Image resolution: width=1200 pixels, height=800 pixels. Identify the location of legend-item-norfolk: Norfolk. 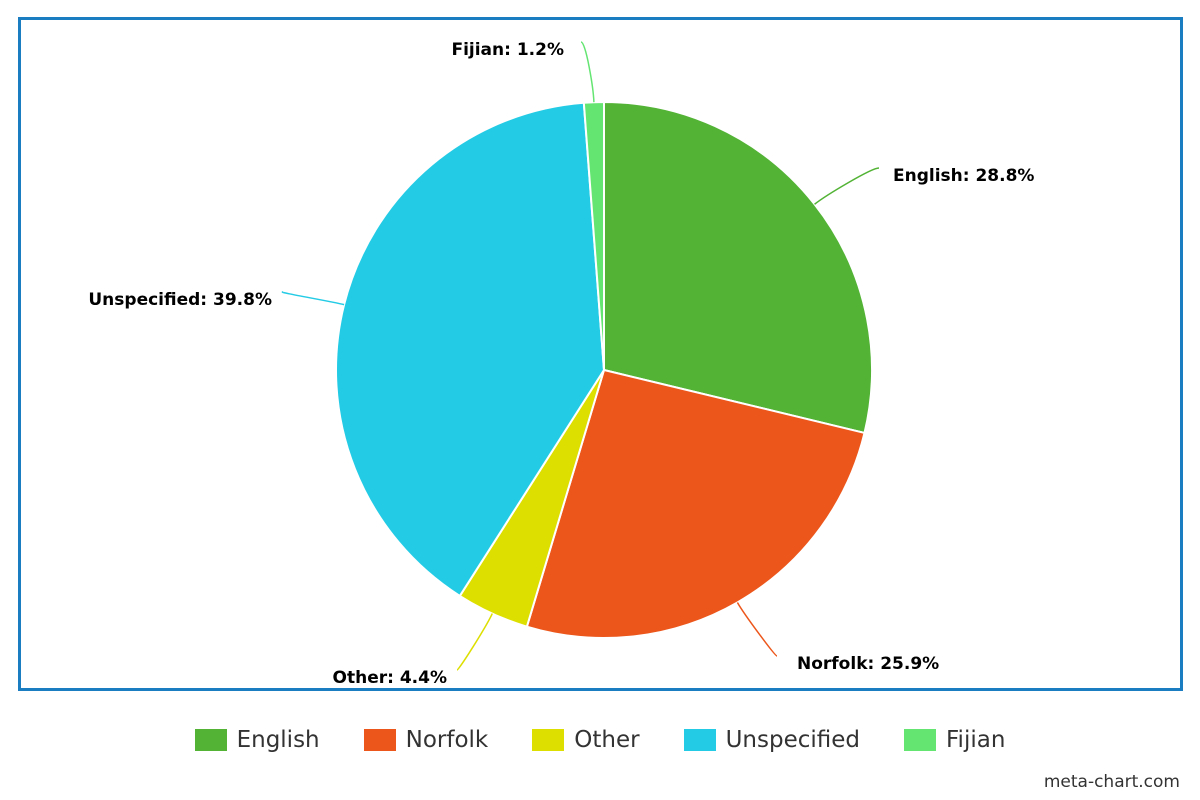
(426, 740).